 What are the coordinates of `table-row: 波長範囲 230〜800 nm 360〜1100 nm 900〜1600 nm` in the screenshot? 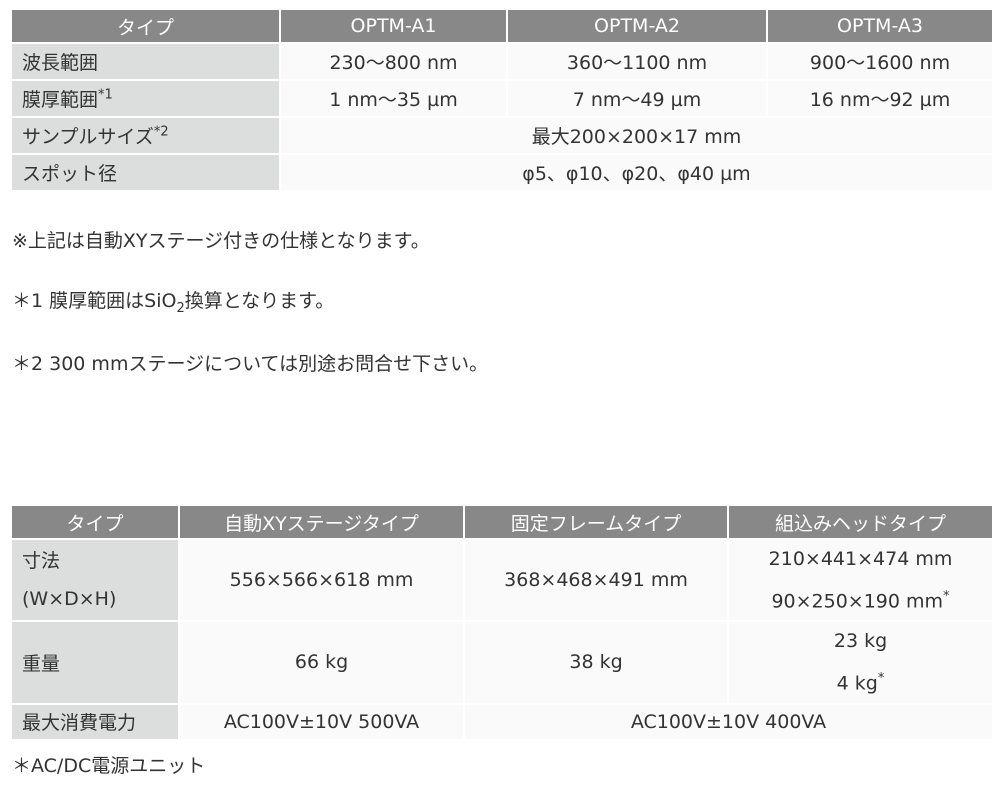 It's located at (502, 61).